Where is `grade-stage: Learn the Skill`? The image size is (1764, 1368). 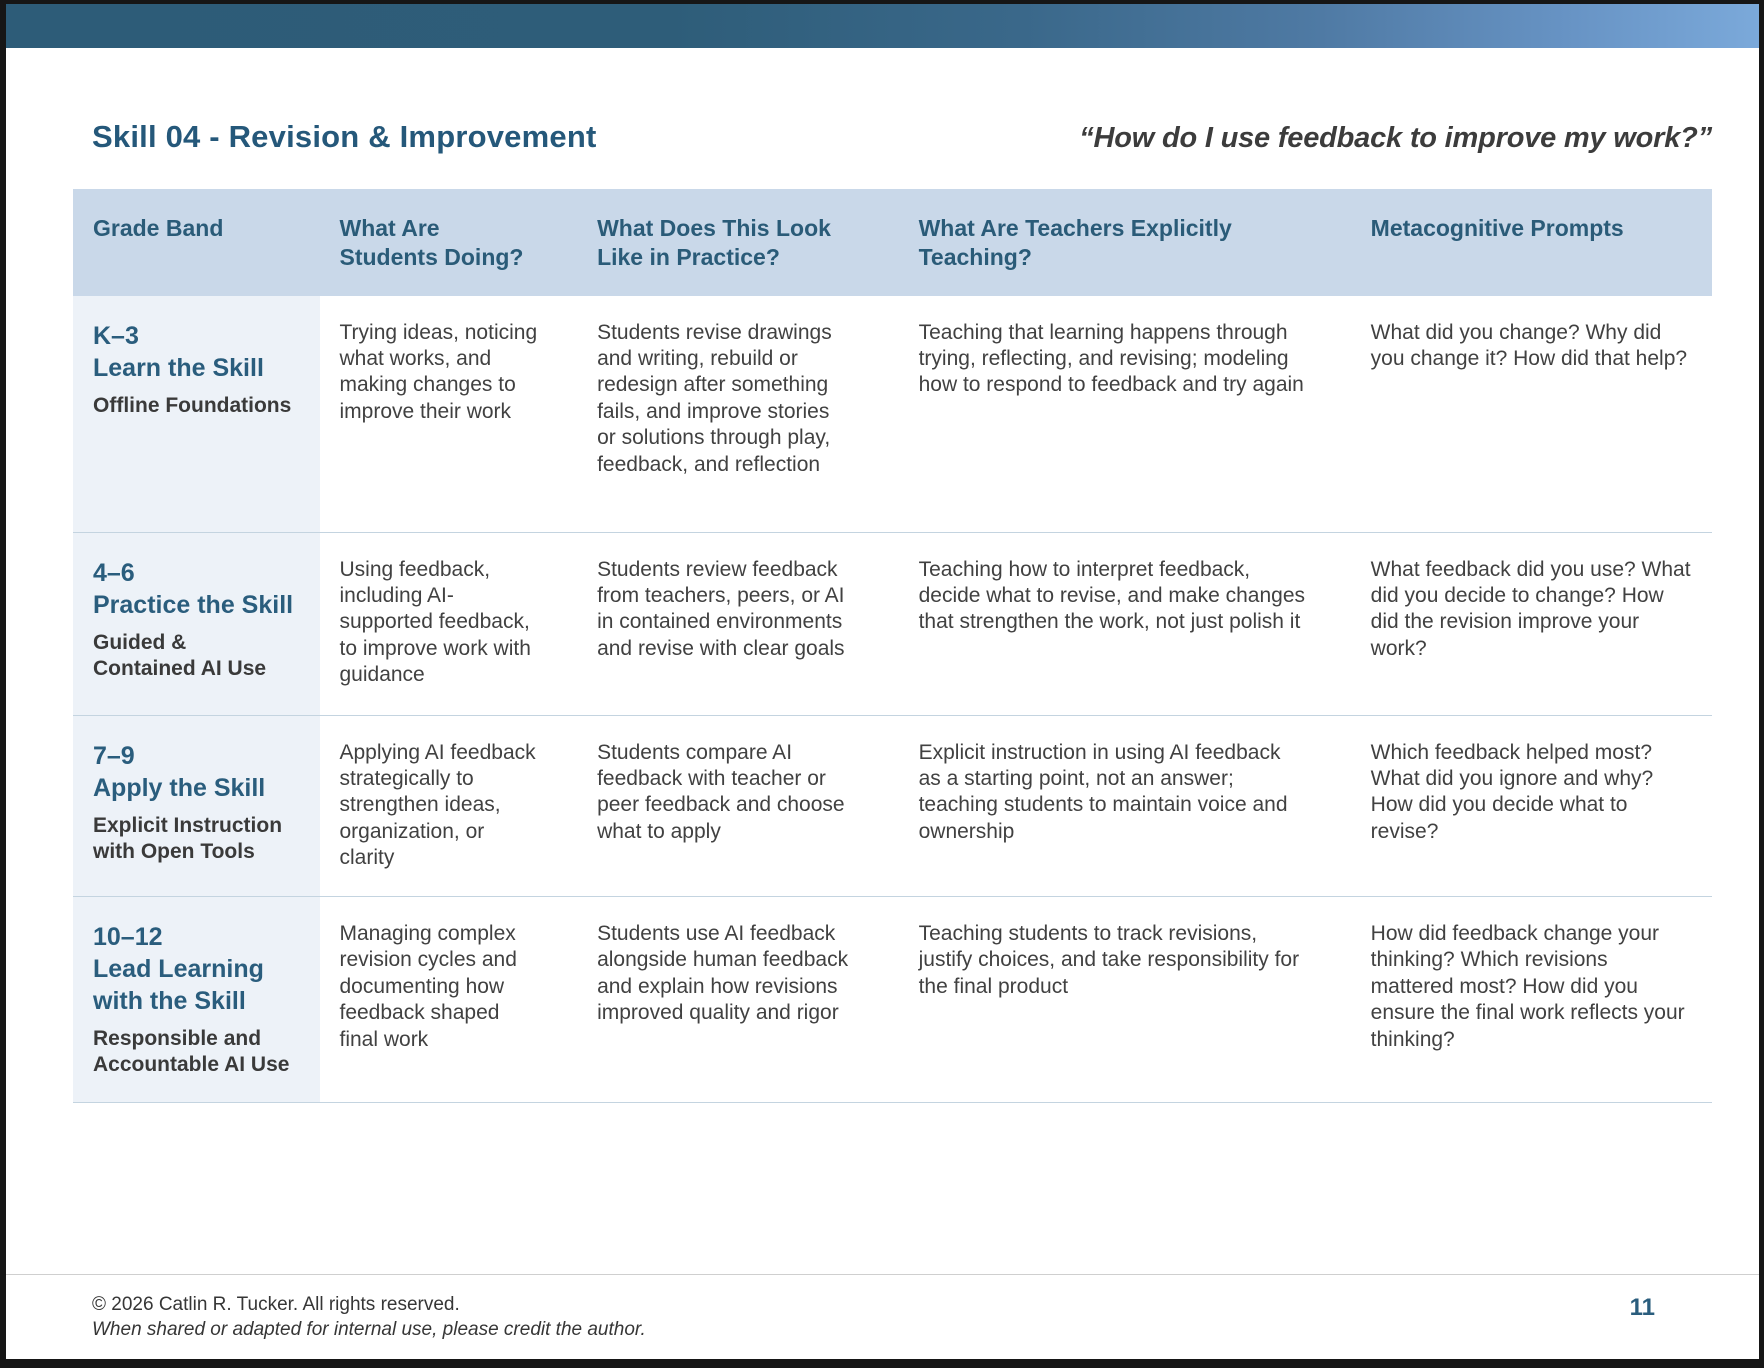
grade-stage: Learn the Skill is located at coordinates (178, 367).